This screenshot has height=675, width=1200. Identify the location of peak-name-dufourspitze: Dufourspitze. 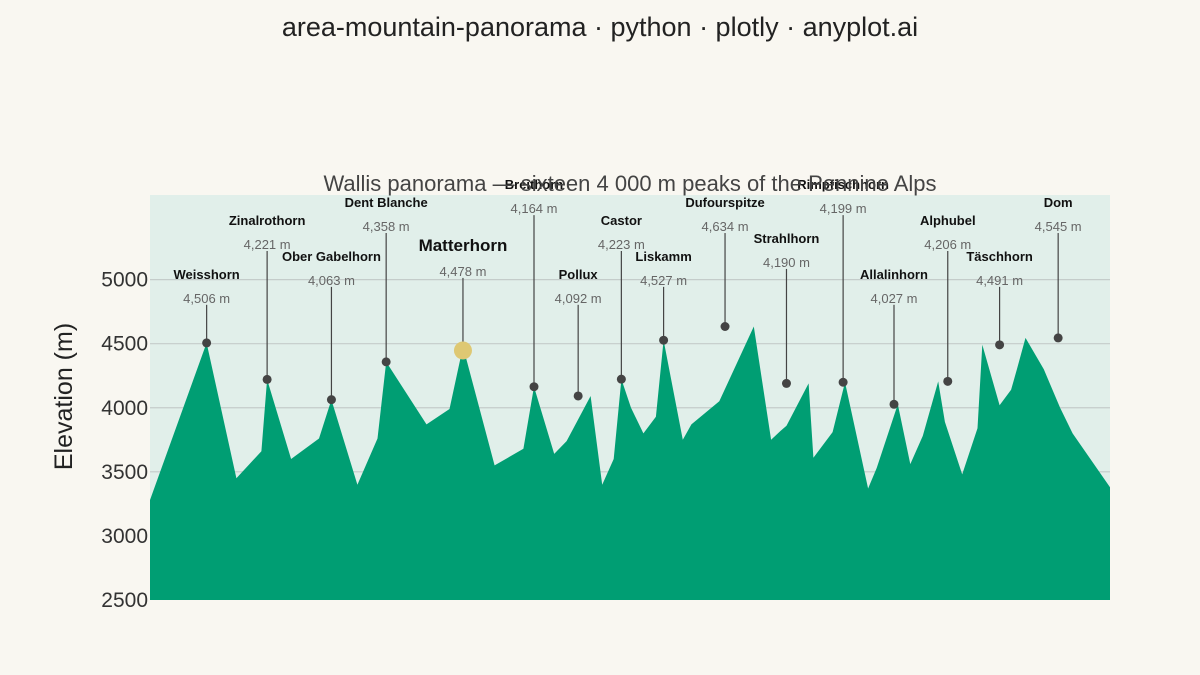
(724, 202).